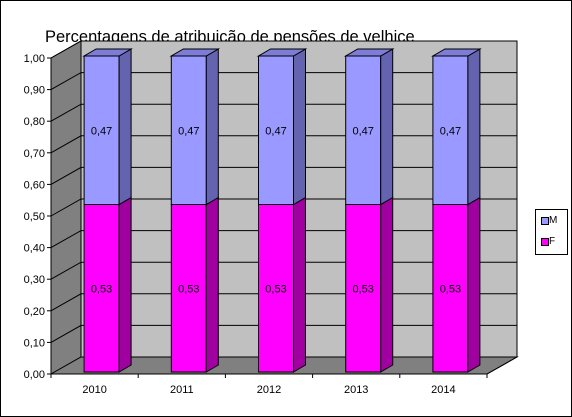 This screenshot has width=572, height=417. I want to click on x-tick-label: 2011, so click(182, 390).